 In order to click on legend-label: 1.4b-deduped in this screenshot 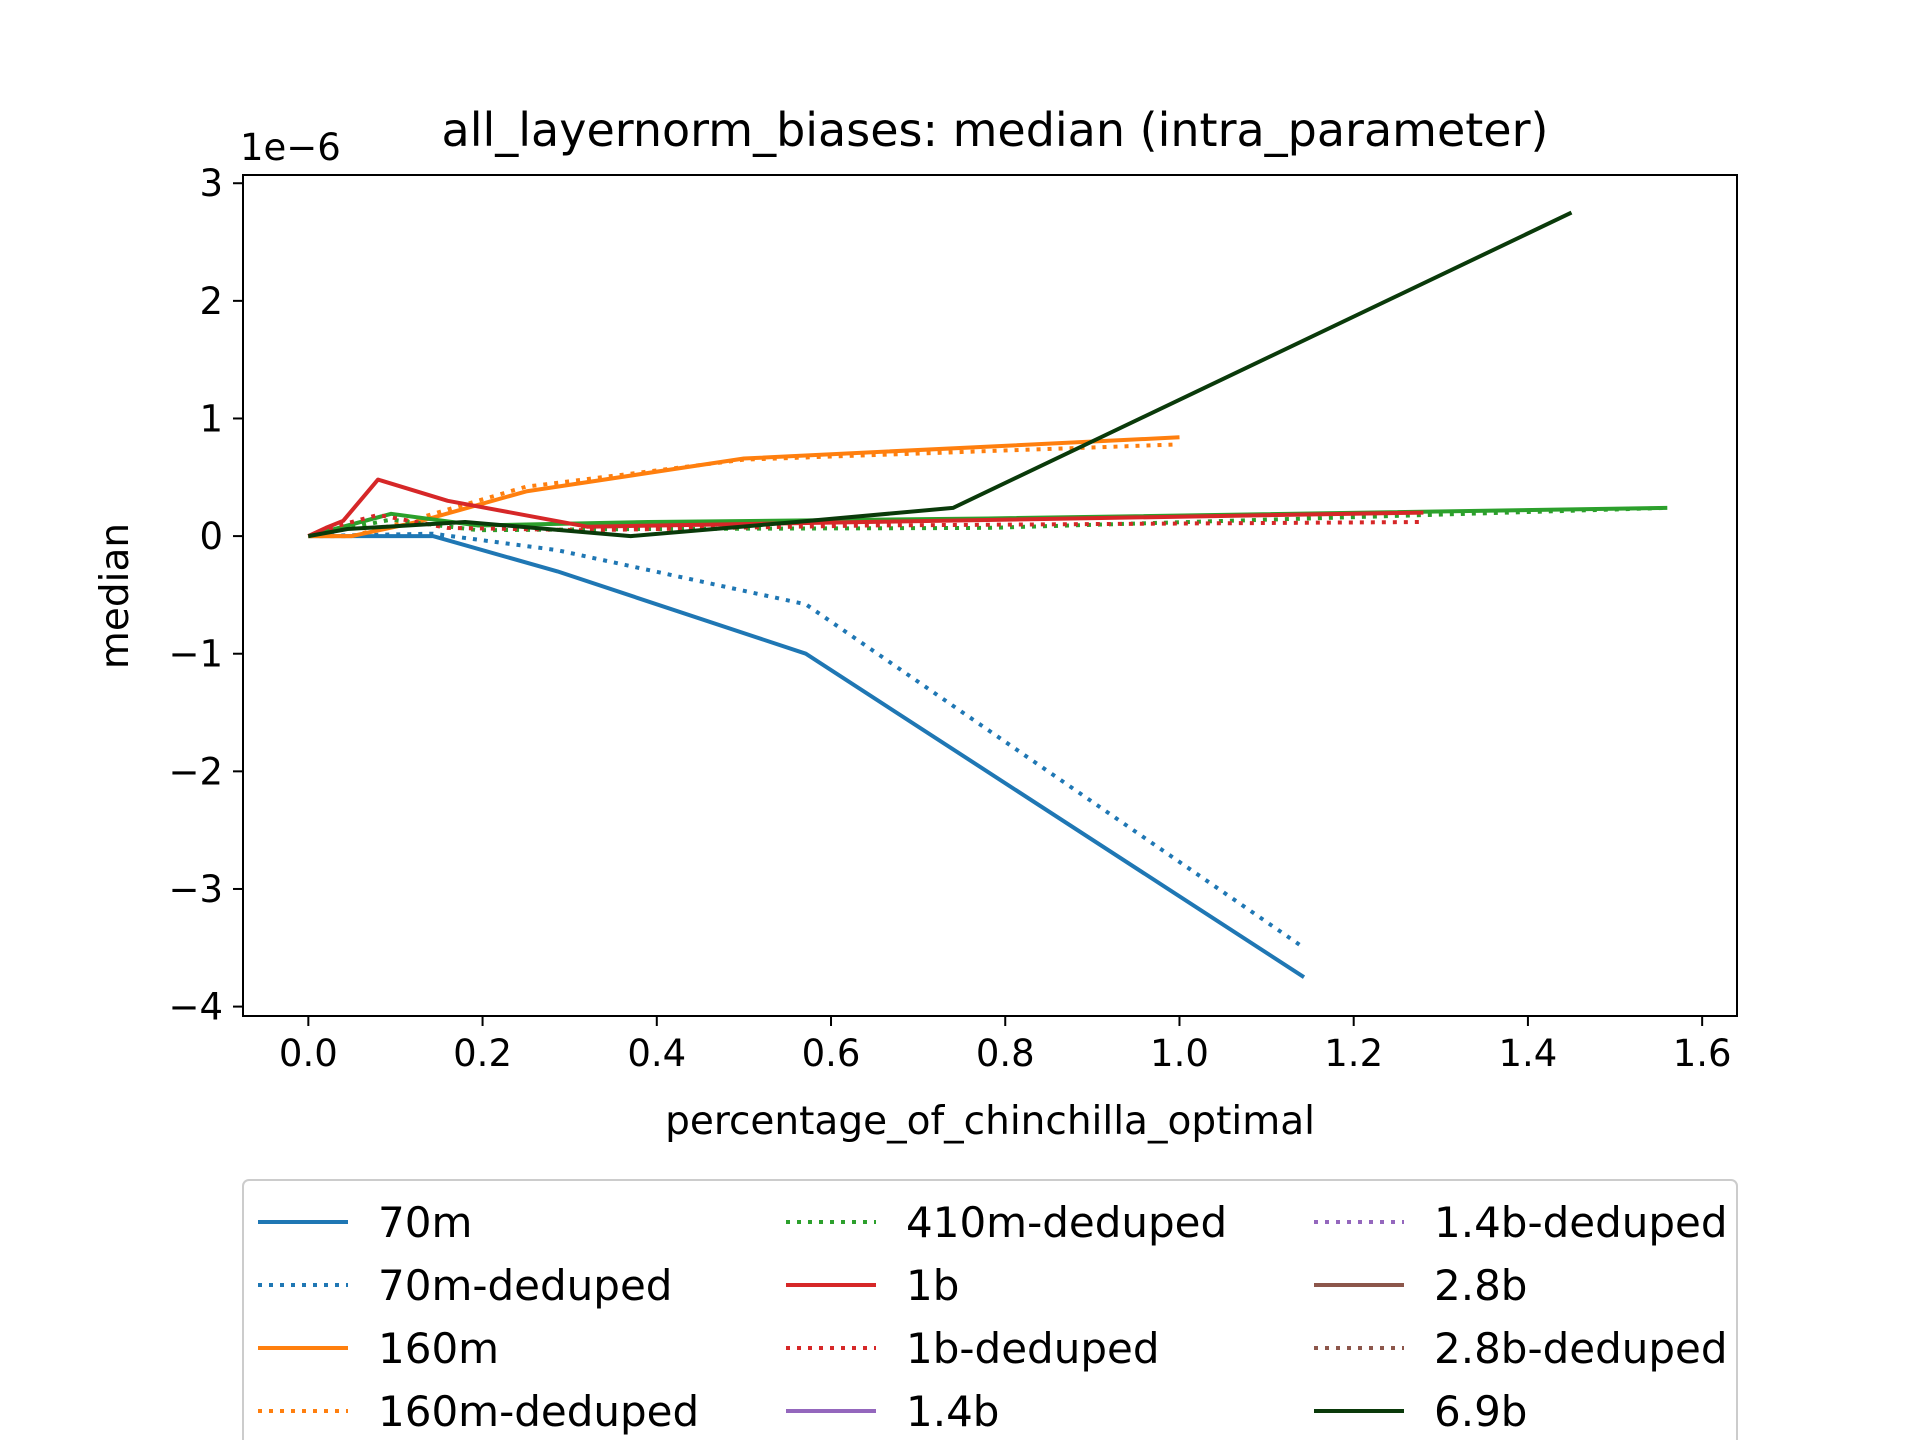, I will do `click(1581, 1222)`.